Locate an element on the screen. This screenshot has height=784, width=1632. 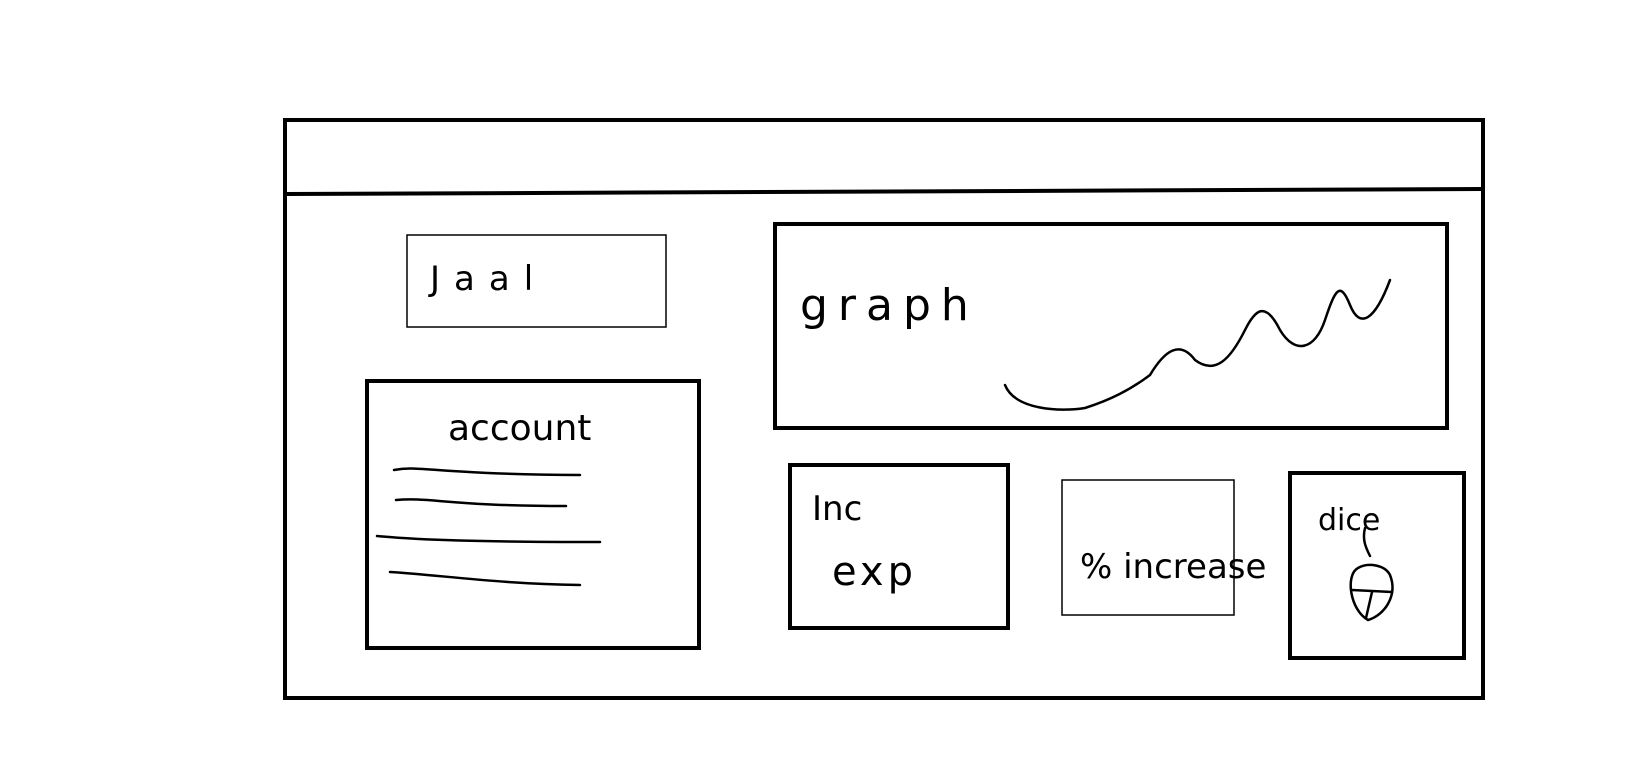
percent-increase-card: % increase is located at coordinates (1163, 547).